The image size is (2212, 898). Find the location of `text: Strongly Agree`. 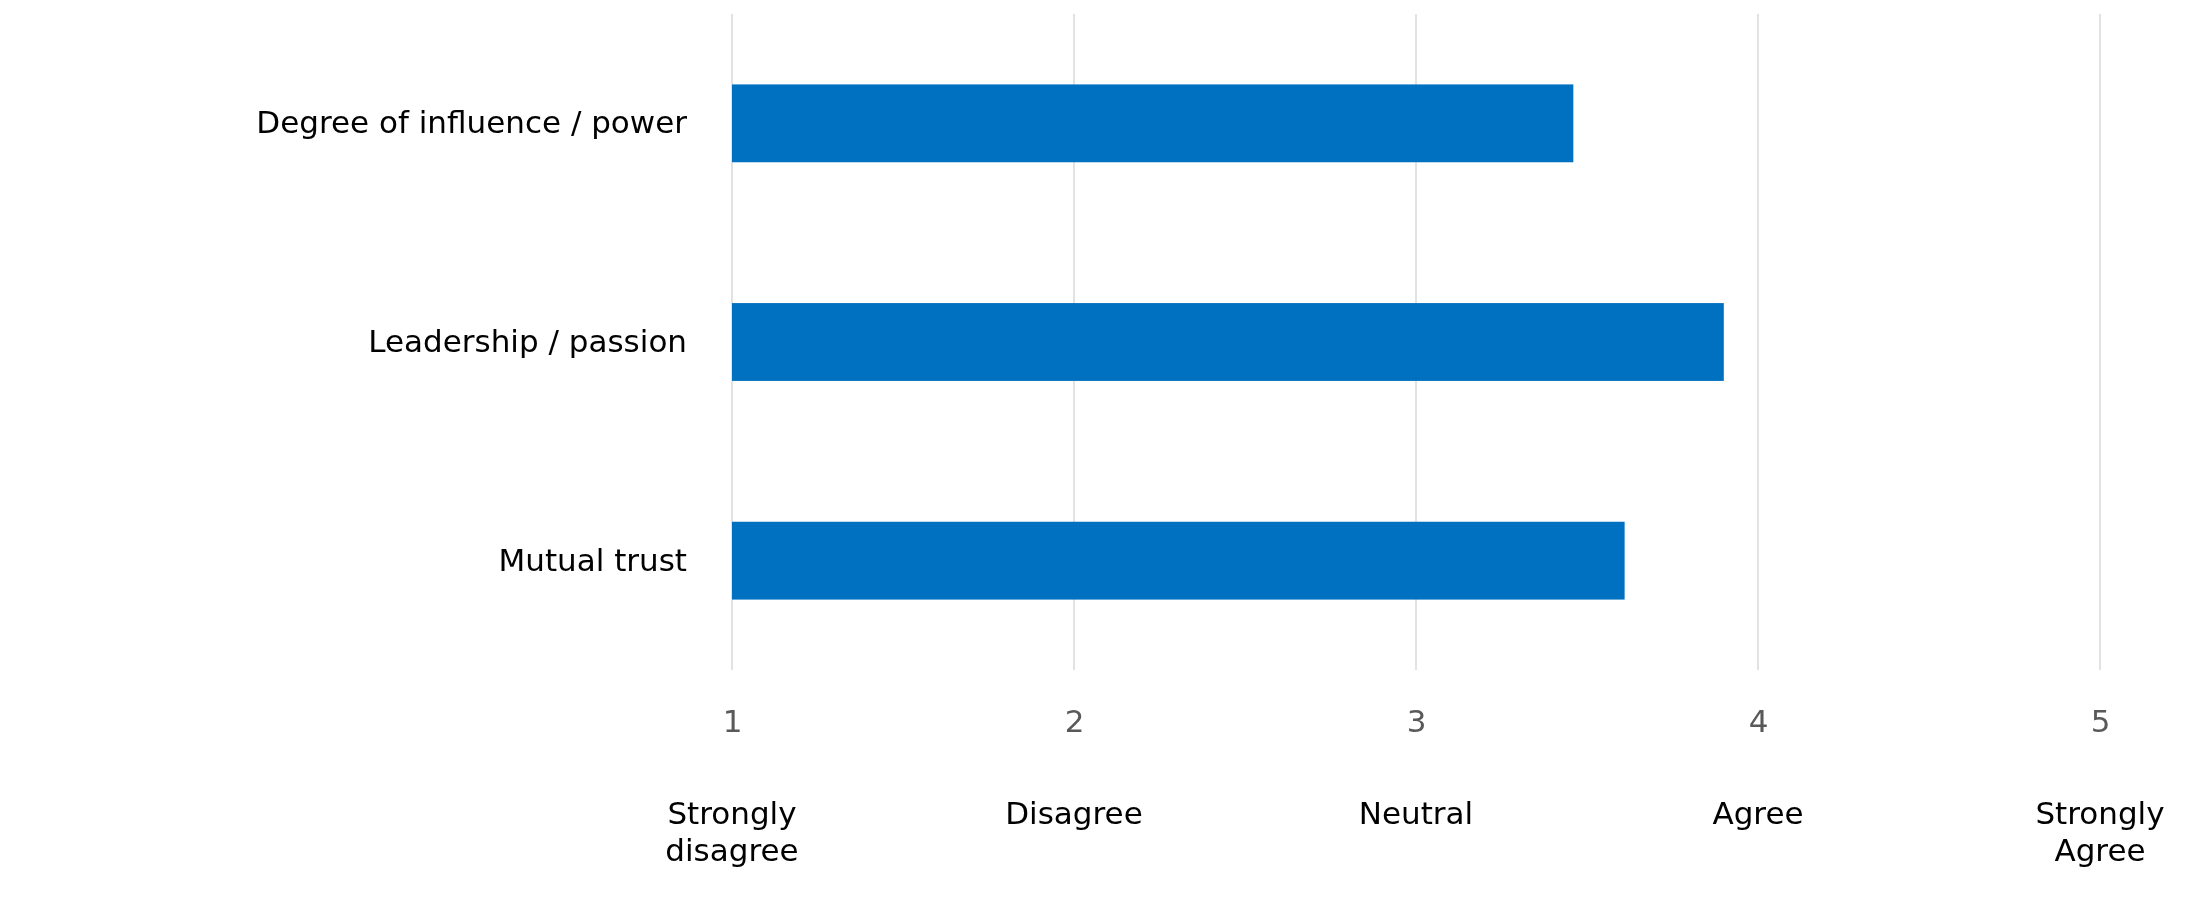

text: Strongly Agree is located at coordinates (2100, 831).